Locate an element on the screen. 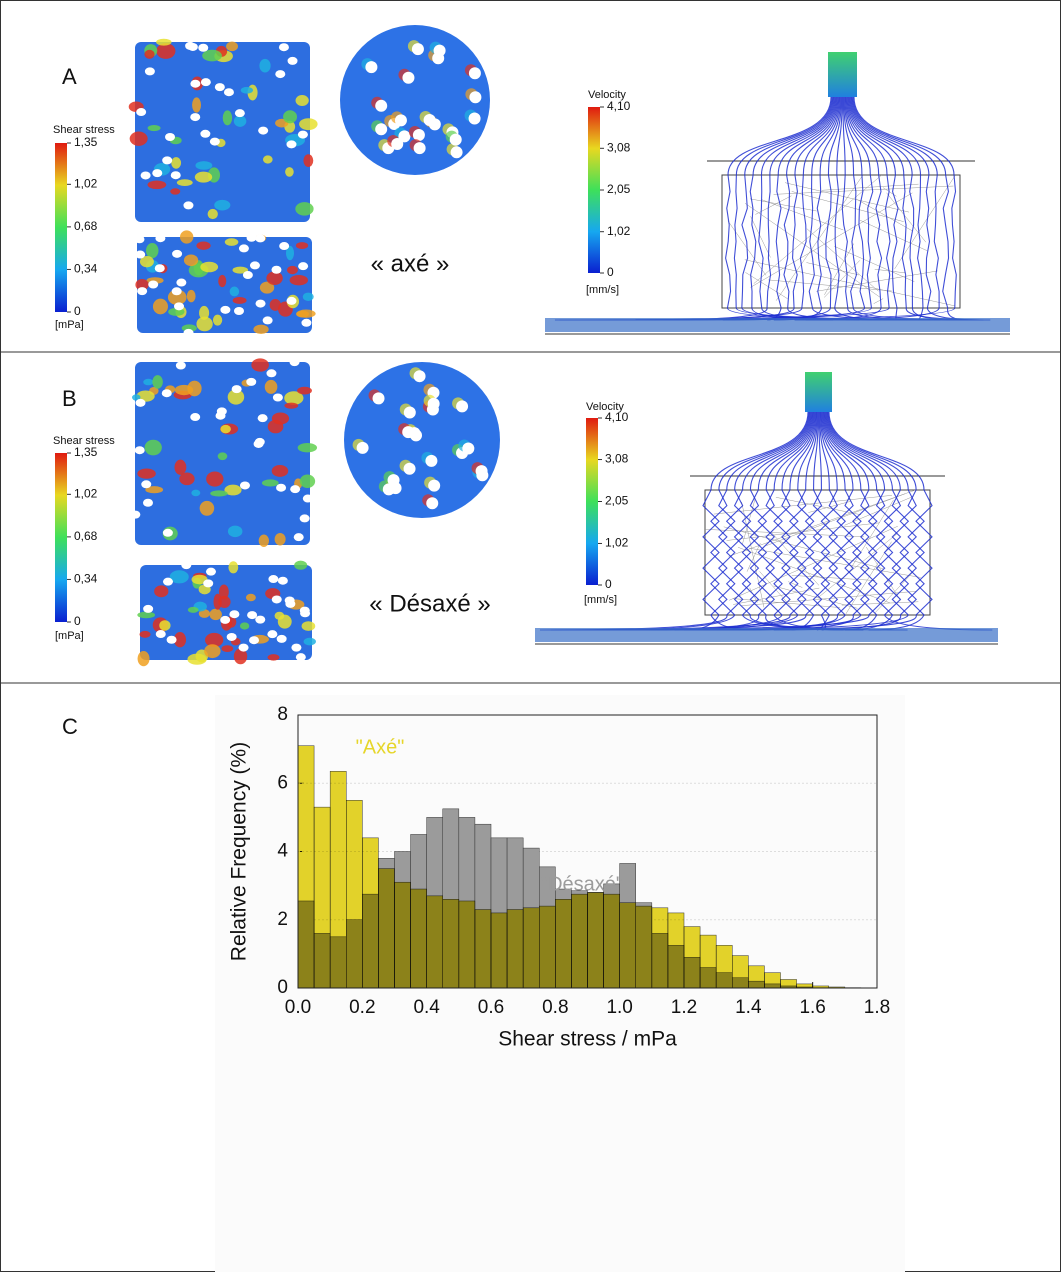 This screenshot has height=1277, width=1061. colorbar-unit: [mPa] is located at coordinates (69, 636).